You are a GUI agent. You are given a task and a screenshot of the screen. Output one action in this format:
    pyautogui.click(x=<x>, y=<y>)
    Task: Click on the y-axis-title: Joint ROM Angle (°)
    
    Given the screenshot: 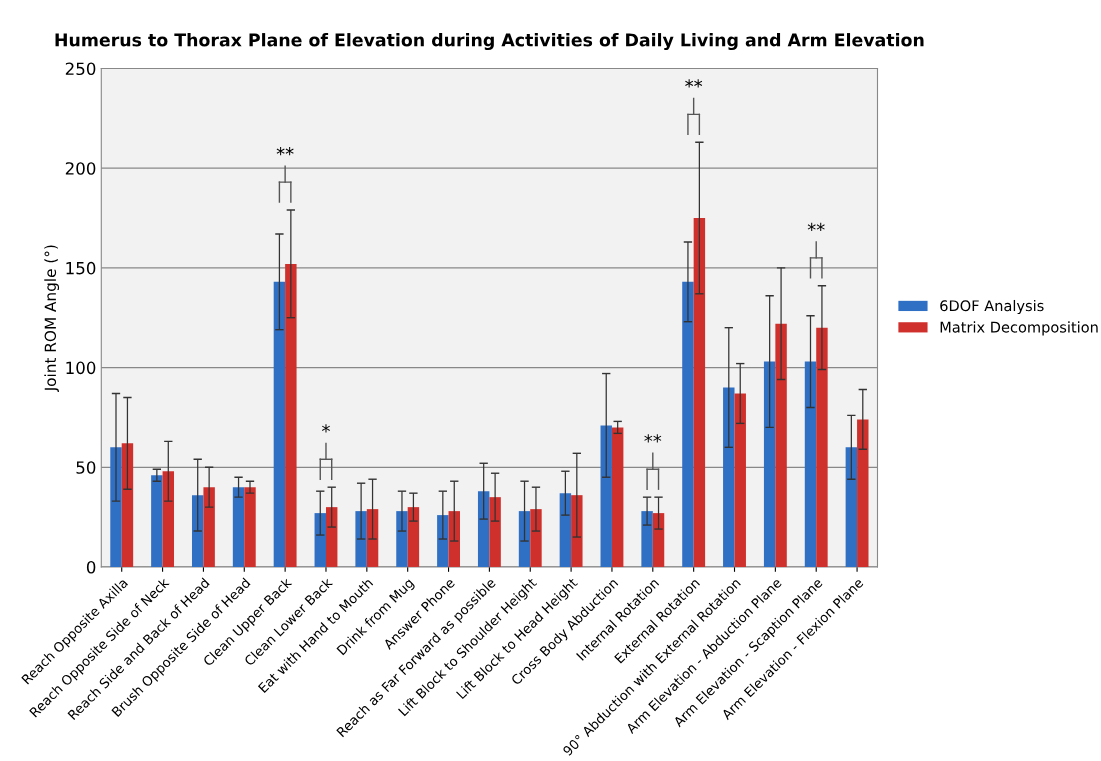 What is the action you would take?
    pyautogui.click(x=52, y=319)
    